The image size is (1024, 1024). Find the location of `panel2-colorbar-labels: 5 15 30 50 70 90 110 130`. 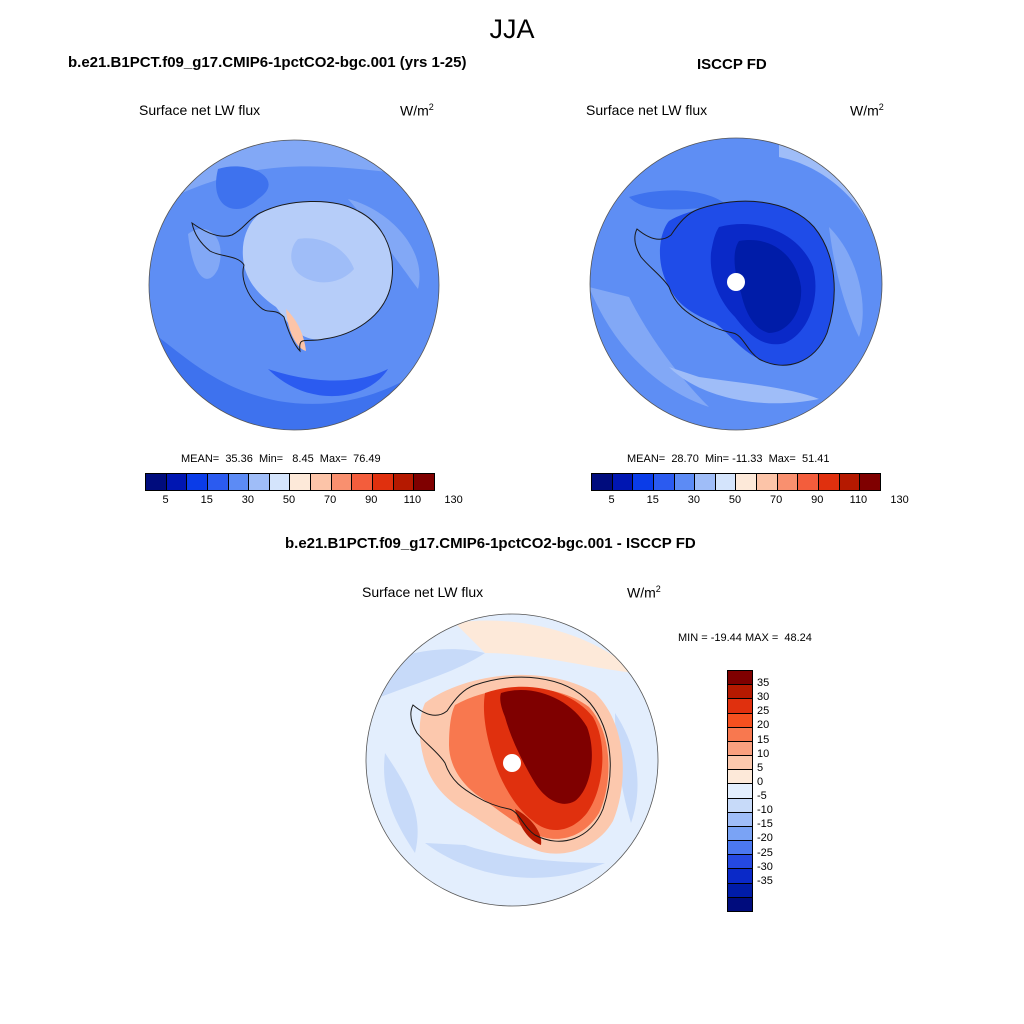

panel2-colorbar-labels: 5 15 30 50 70 90 110 130 is located at coordinates (750, 501).